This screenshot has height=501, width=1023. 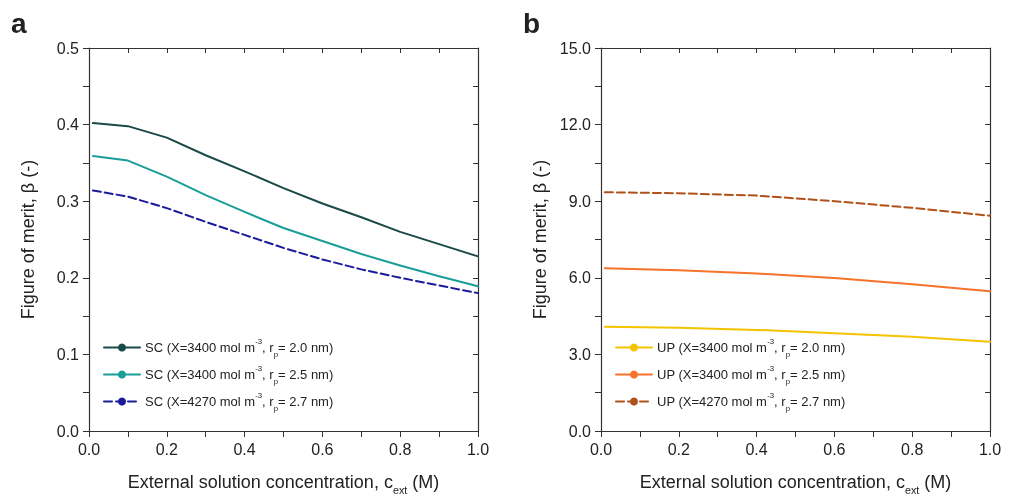 What do you see at coordinates (580, 201) in the screenshot?
I see `y-tick-label: 9.0` at bounding box center [580, 201].